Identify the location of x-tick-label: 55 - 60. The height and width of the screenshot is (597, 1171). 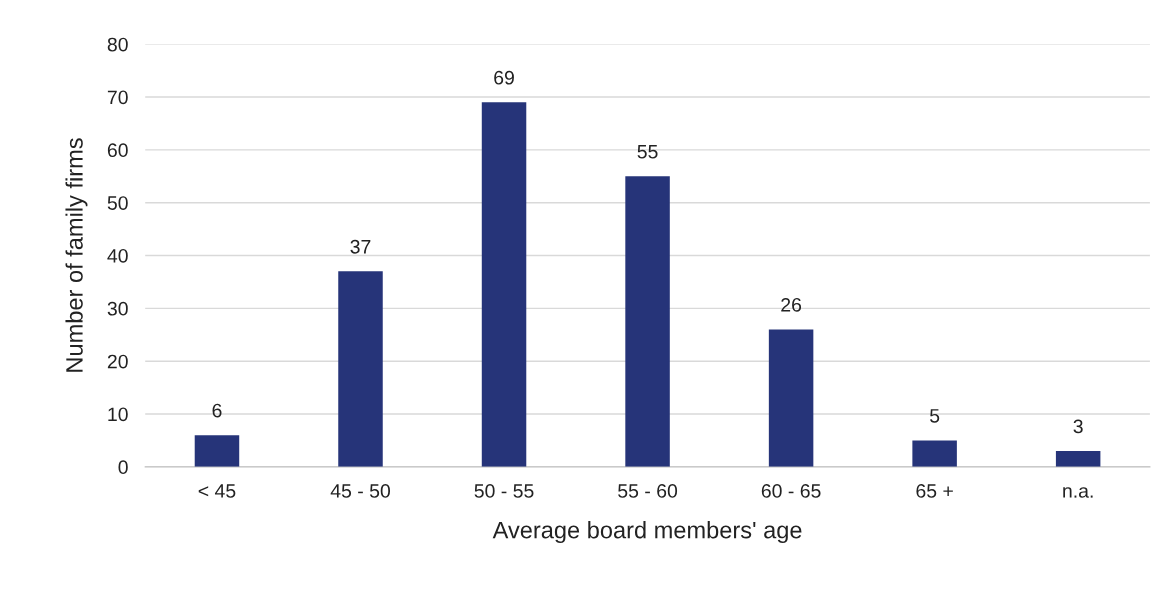
(648, 491).